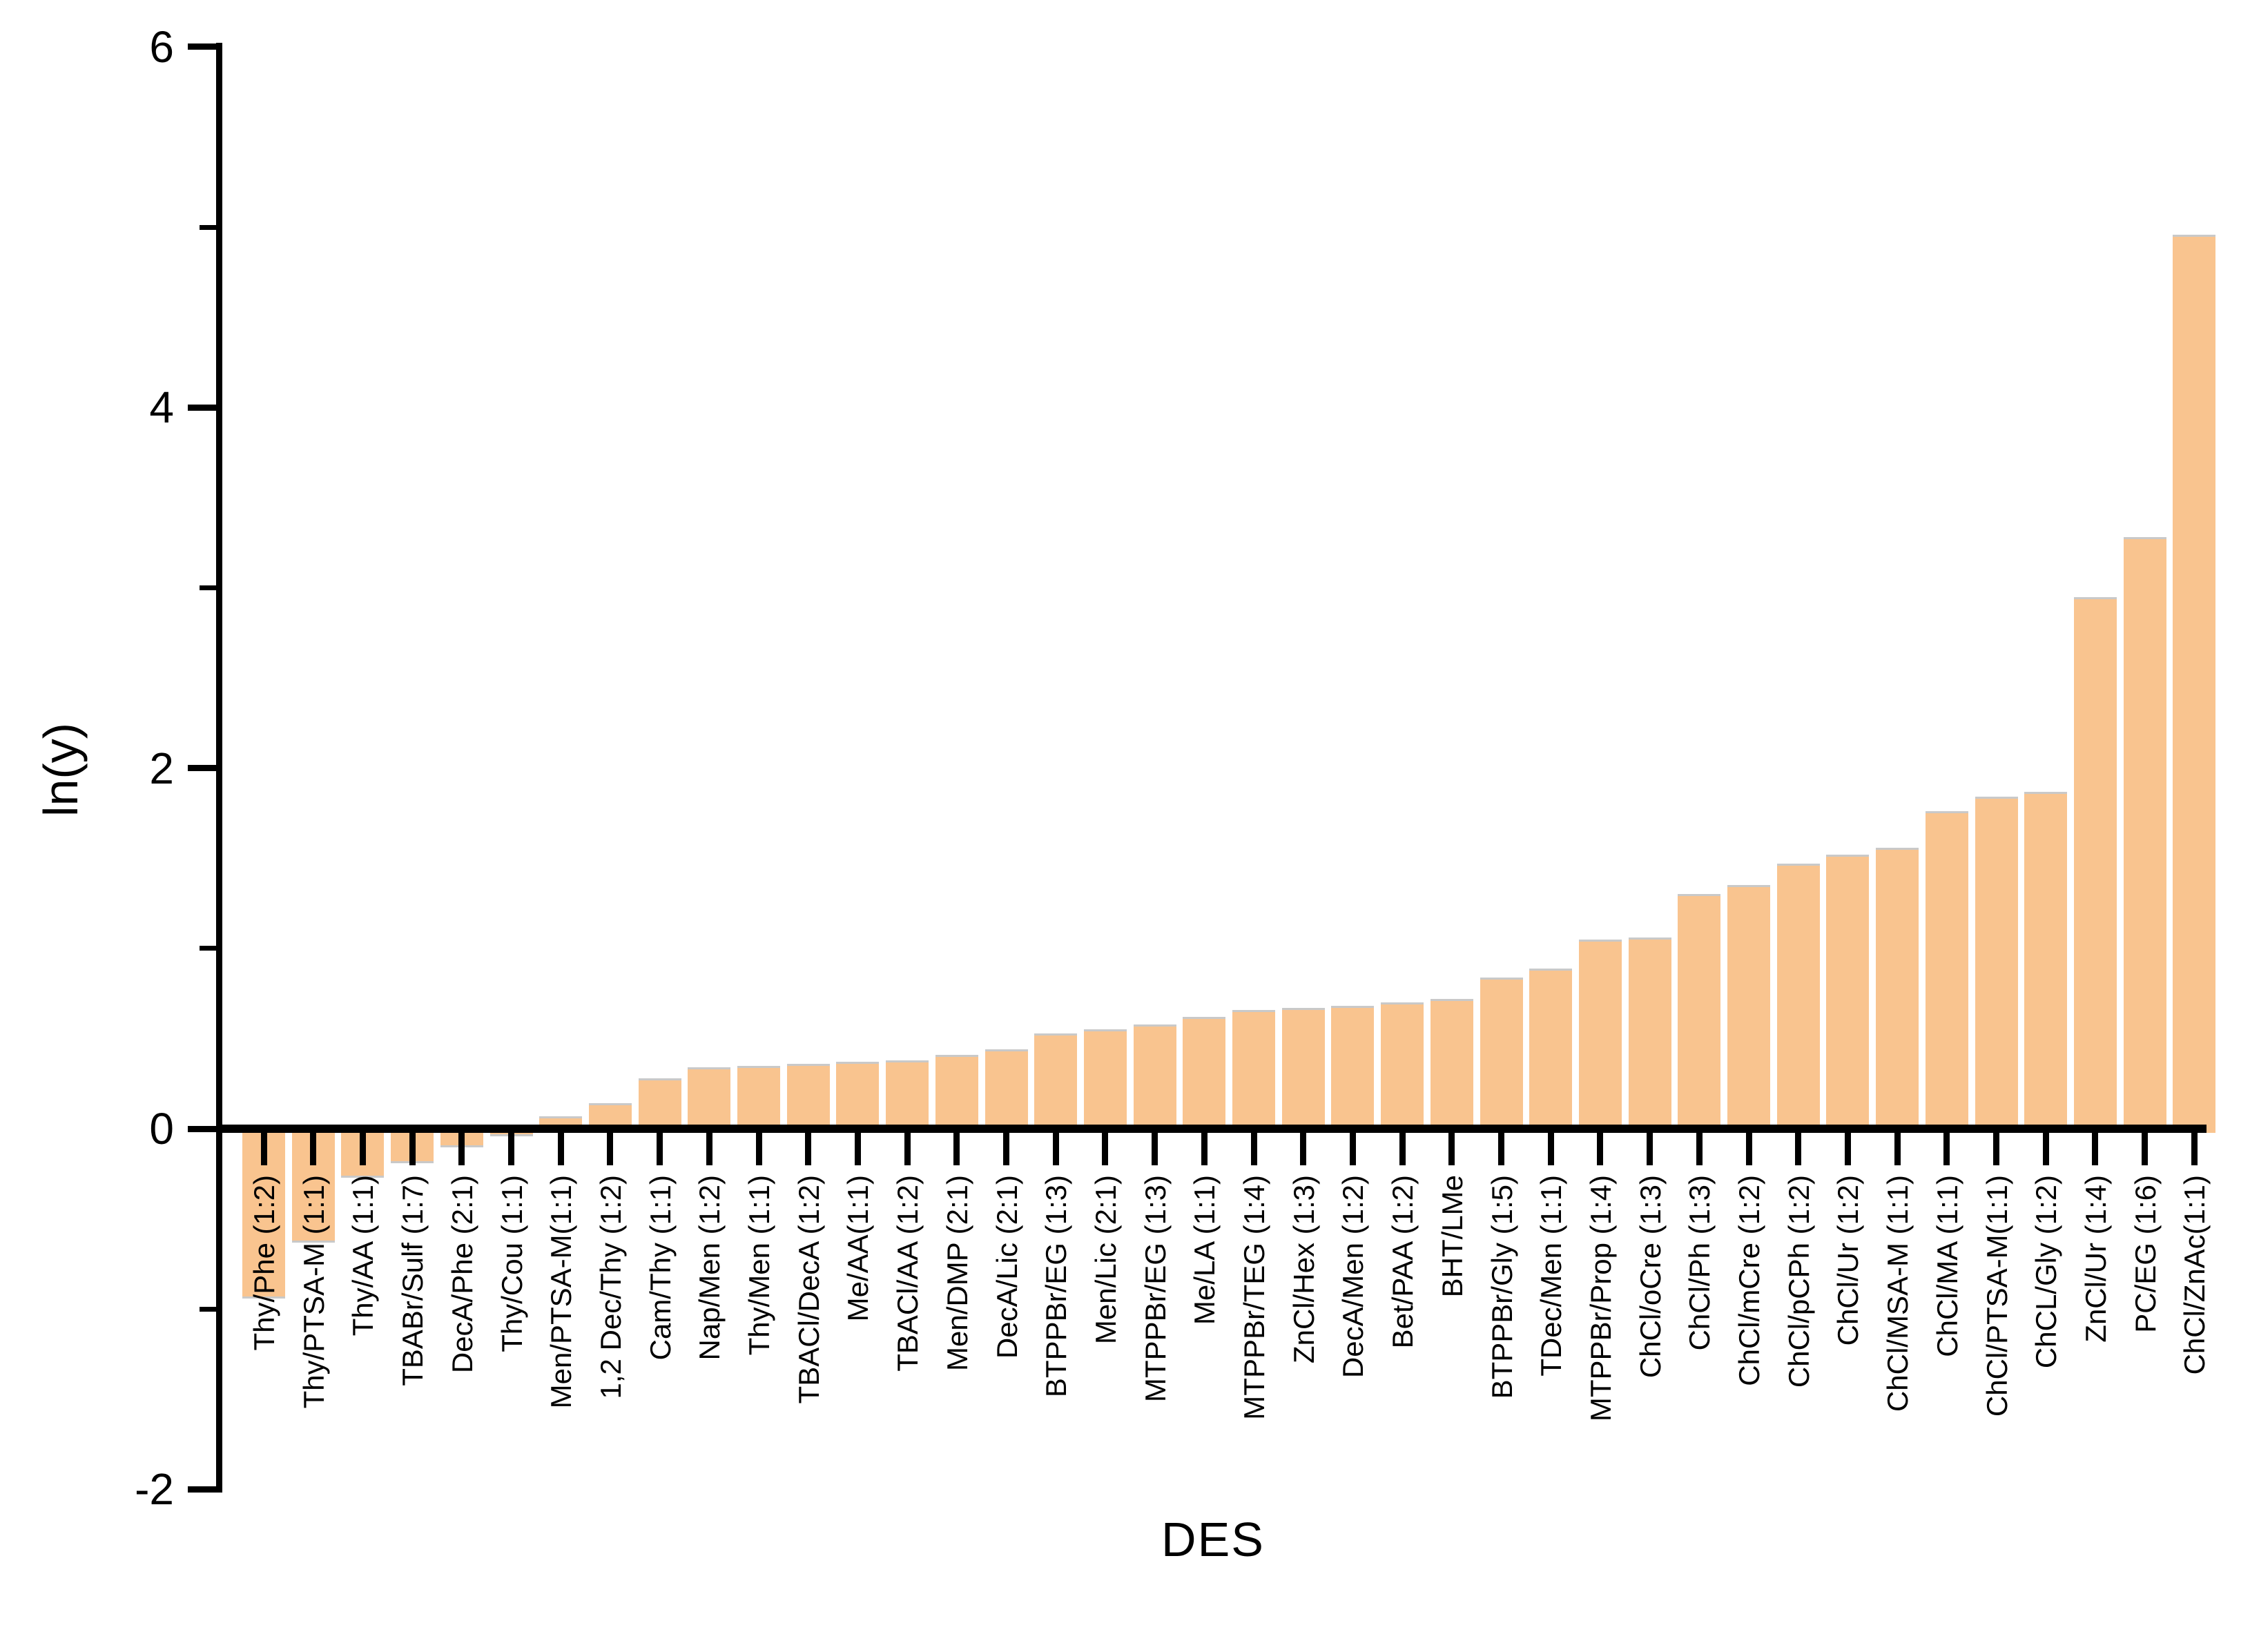  I want to click on x-category-label: DecA/Men (1:2), so click(1353, 1277).